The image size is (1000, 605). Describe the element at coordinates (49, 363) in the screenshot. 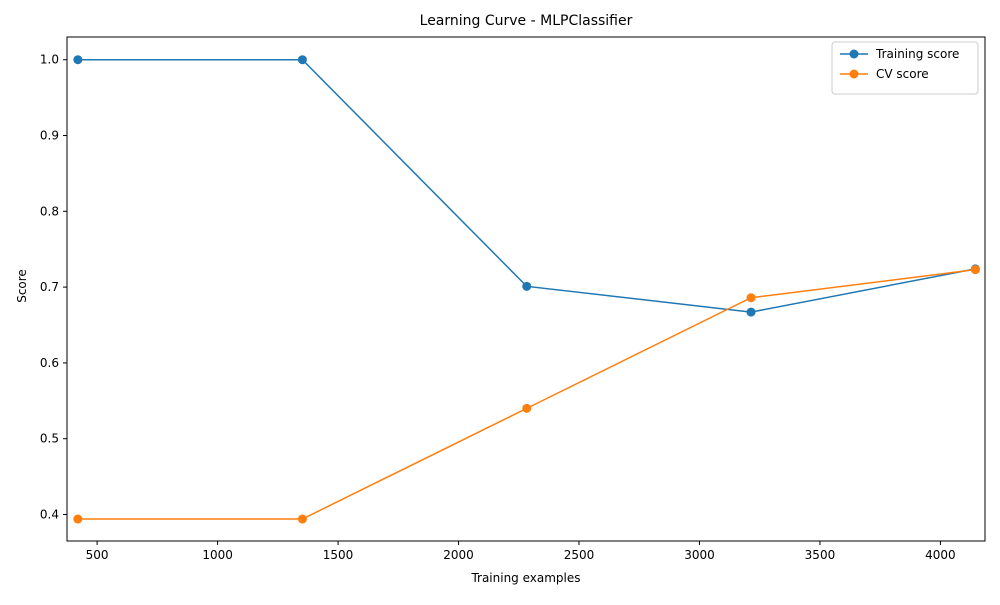

I see `y-tick-label: 0.6` at that location.